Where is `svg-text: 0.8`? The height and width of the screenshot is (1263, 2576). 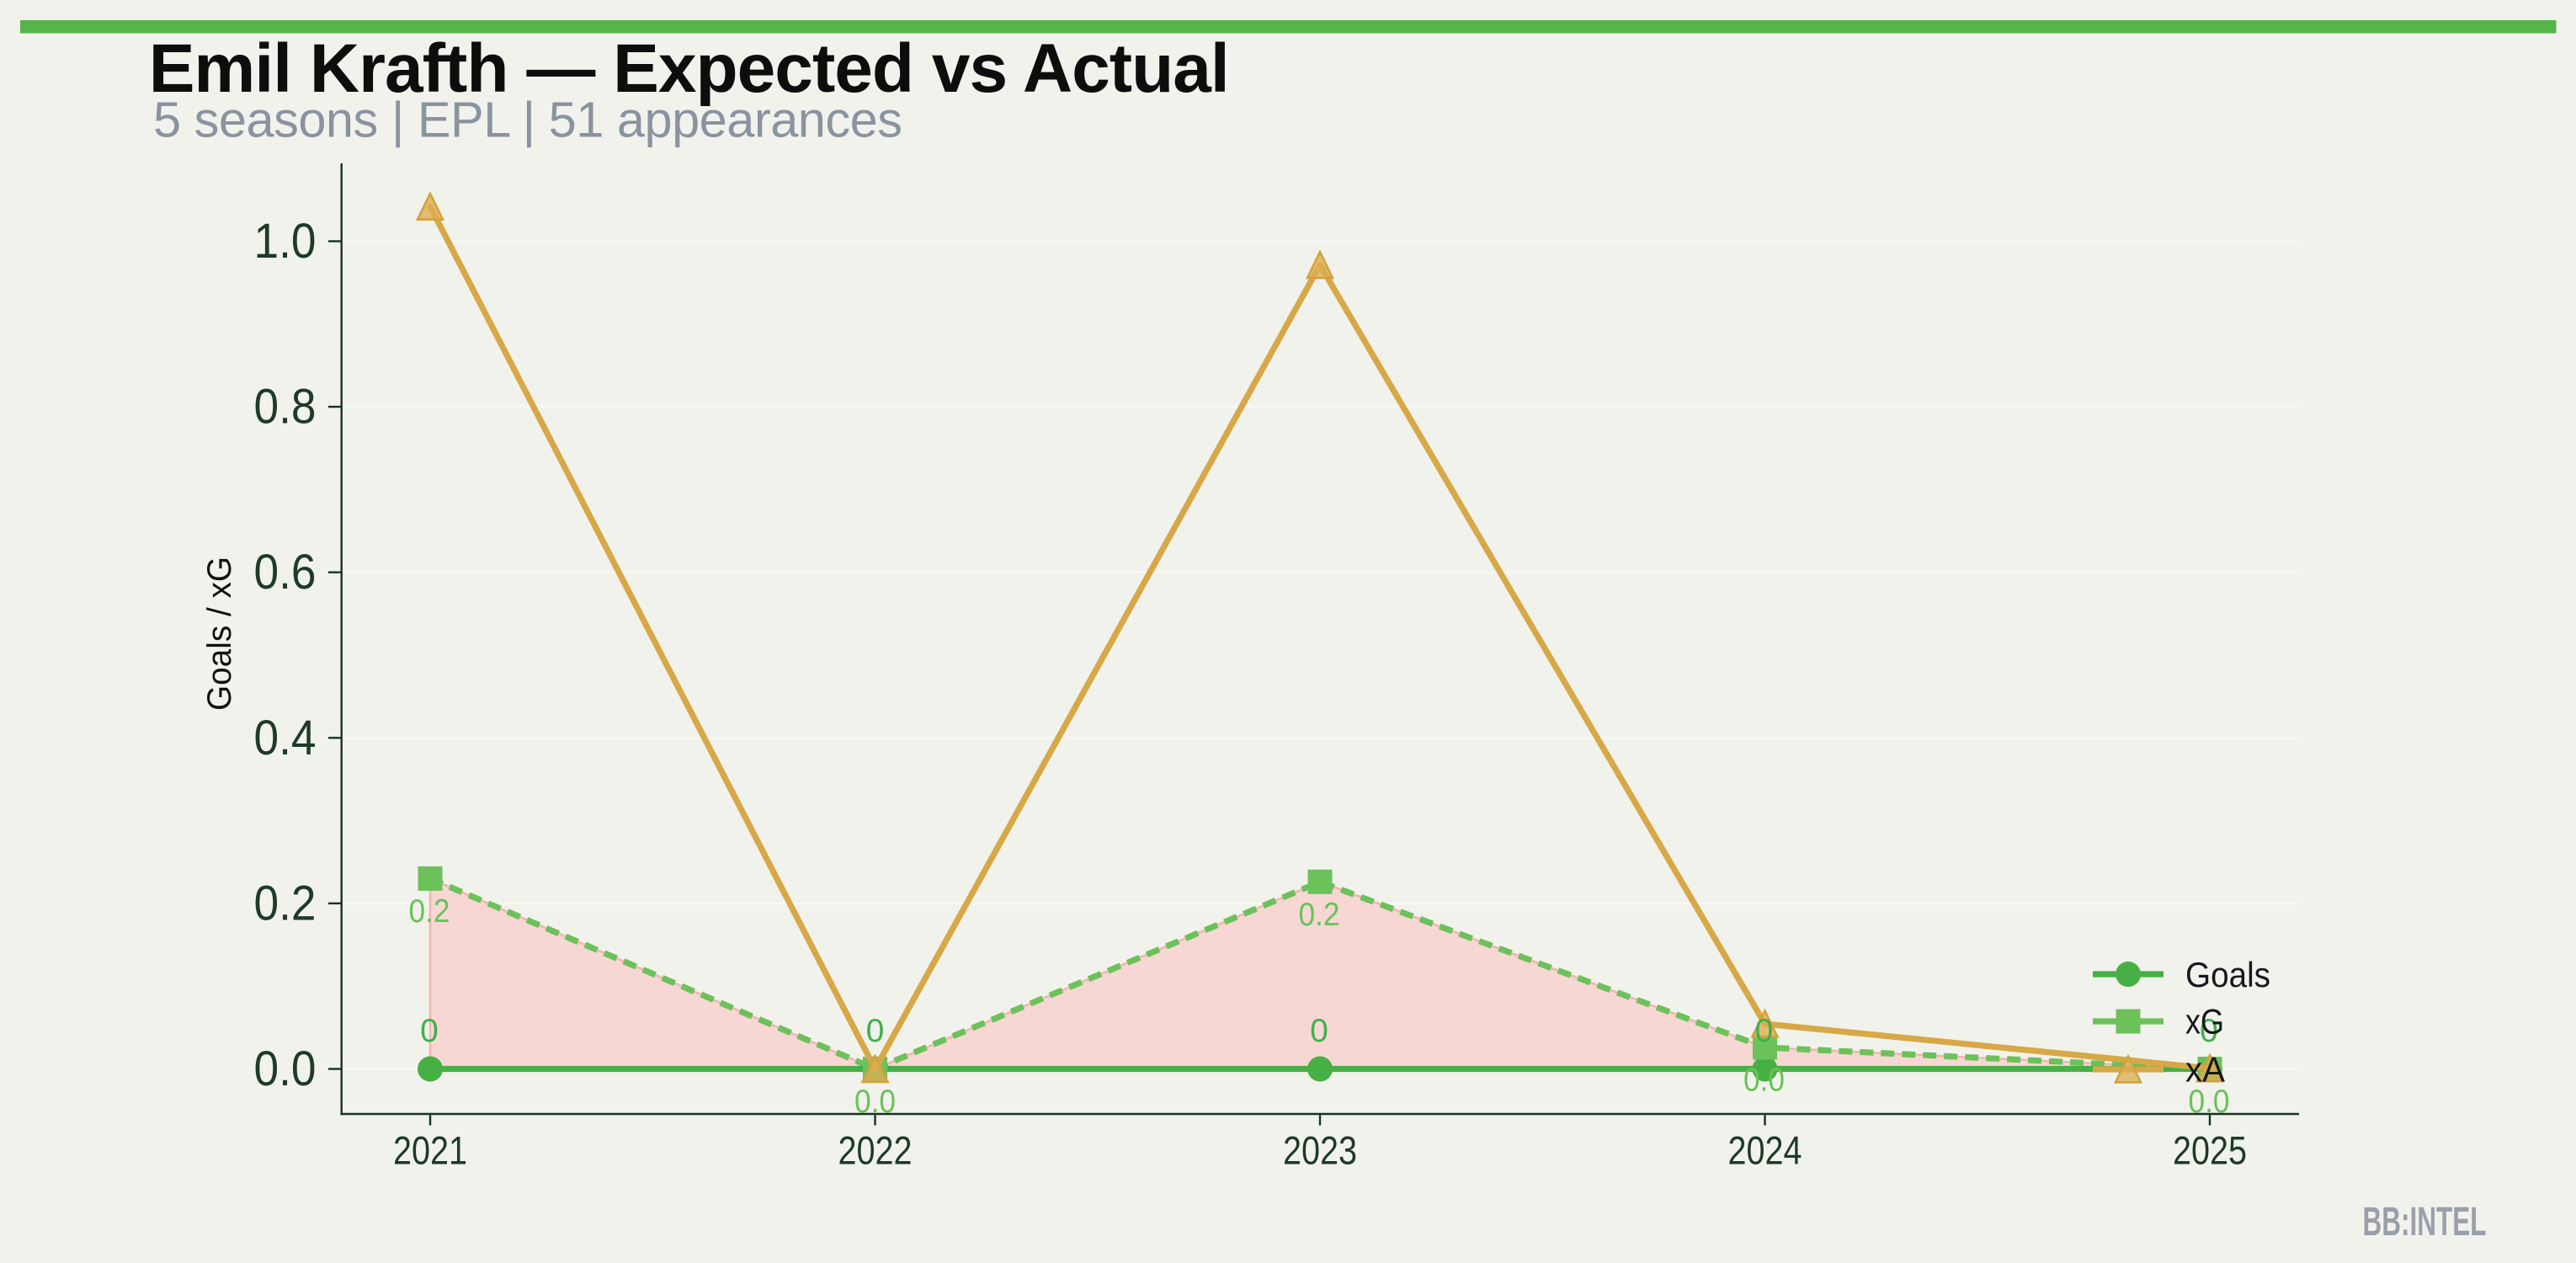
svg-text: 0.8 is located at coordinates (286, 407).